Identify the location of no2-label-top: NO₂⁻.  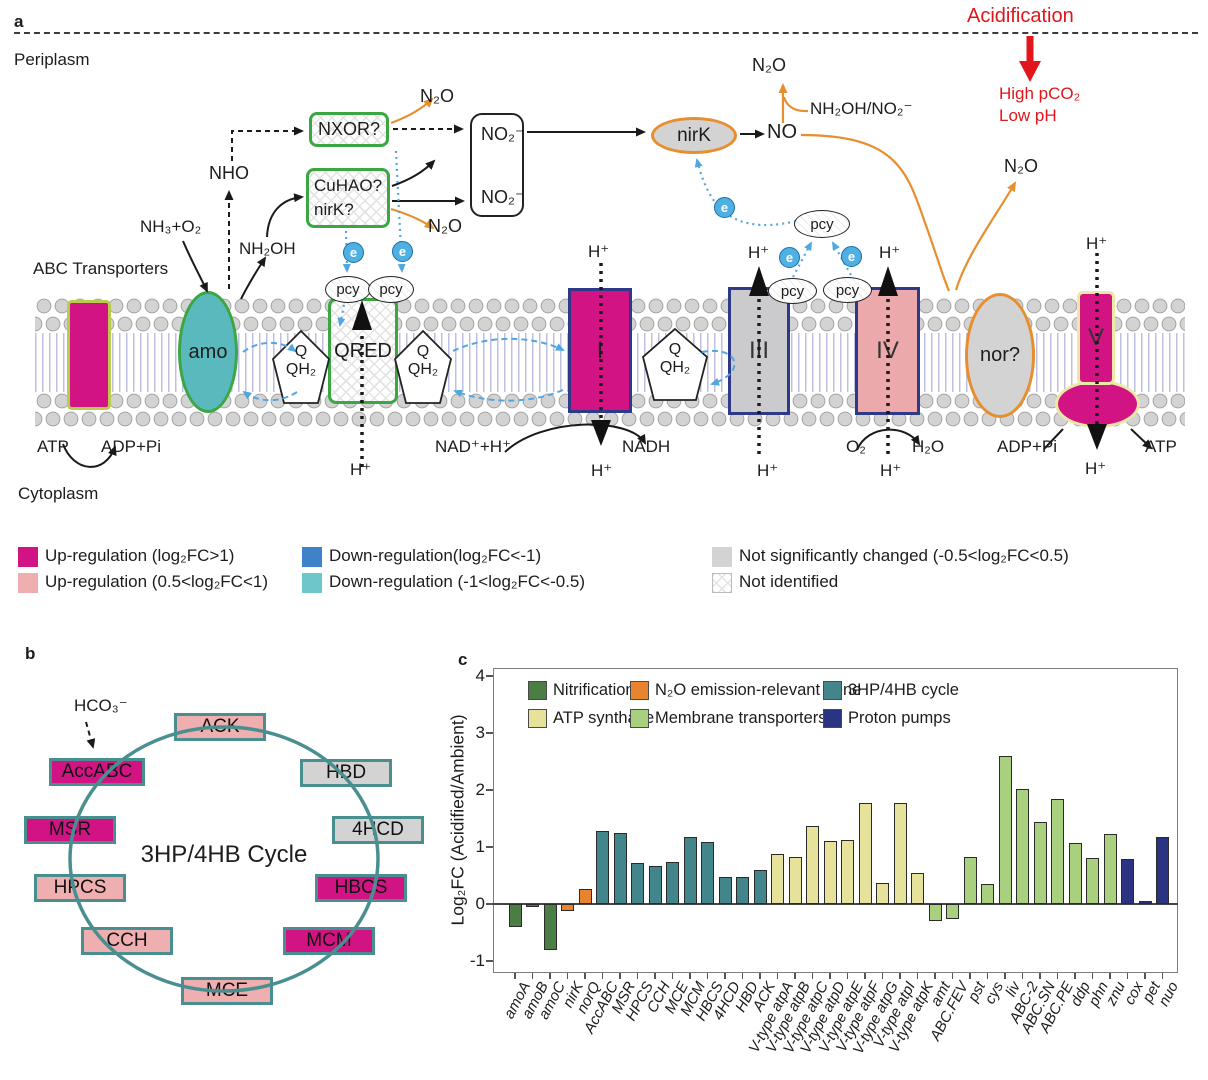
(503, 134).